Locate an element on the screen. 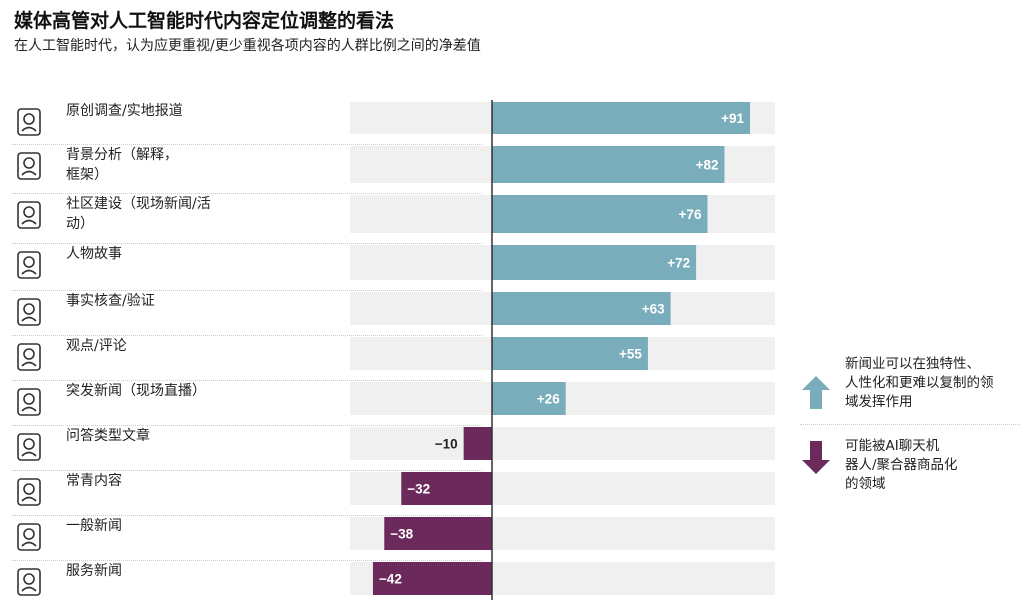 The height and width of the screenshot is (611, 1024). category-label-line: 框架） is located at coordinates (87, 175).